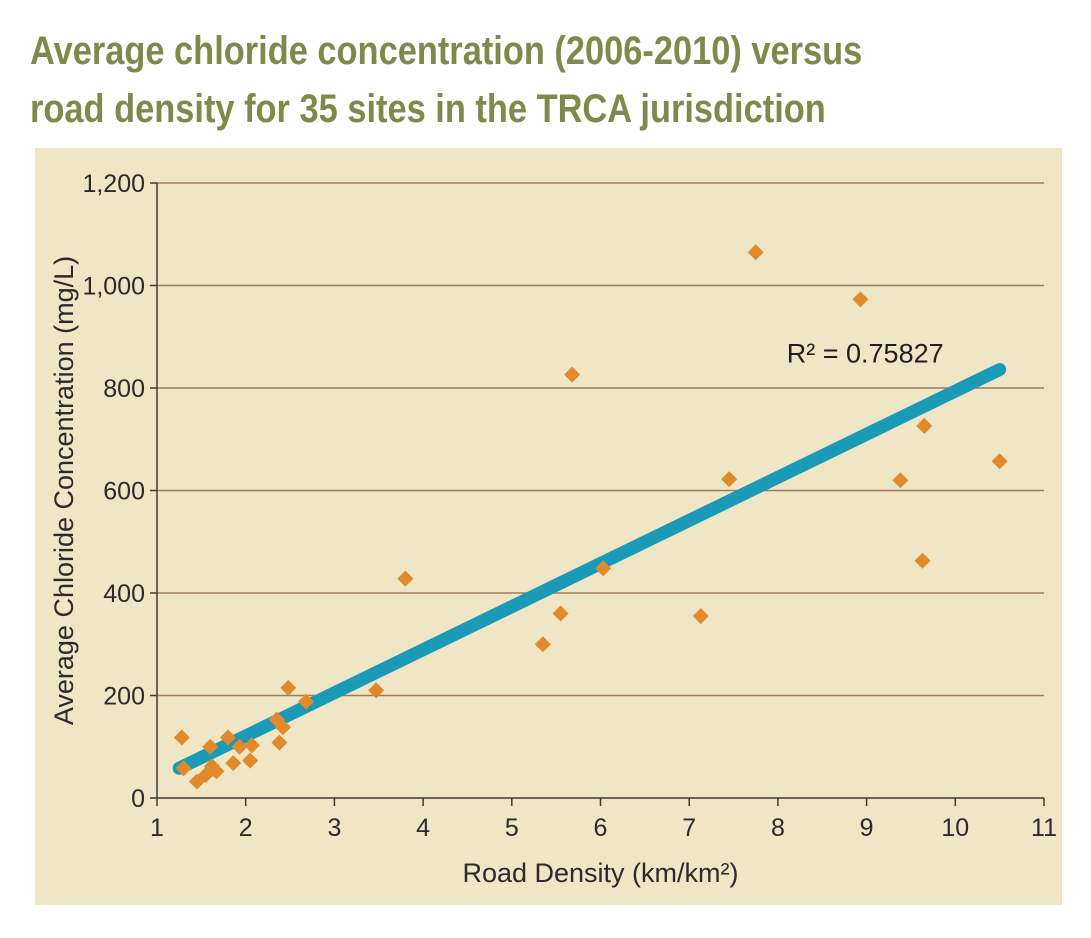 Image resolution: width=1091 pixels, height=938 pixels. Describe the element at coordinates (334, 828) in the screenshot. I see `x-tick-label: 3` at that location.